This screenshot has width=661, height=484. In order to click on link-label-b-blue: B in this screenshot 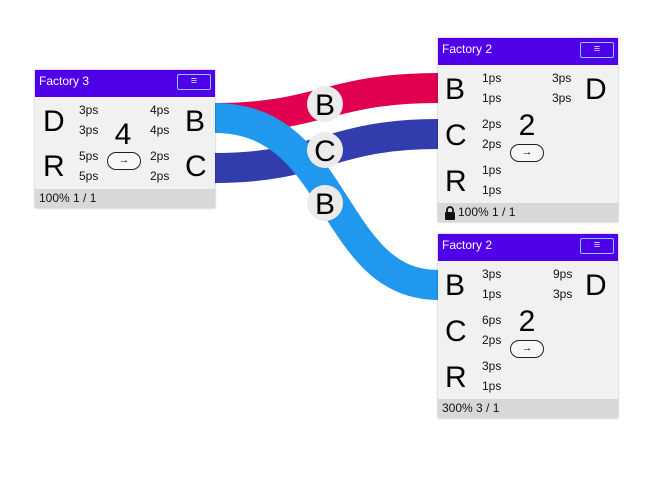, I will do `click(325, 203)`.